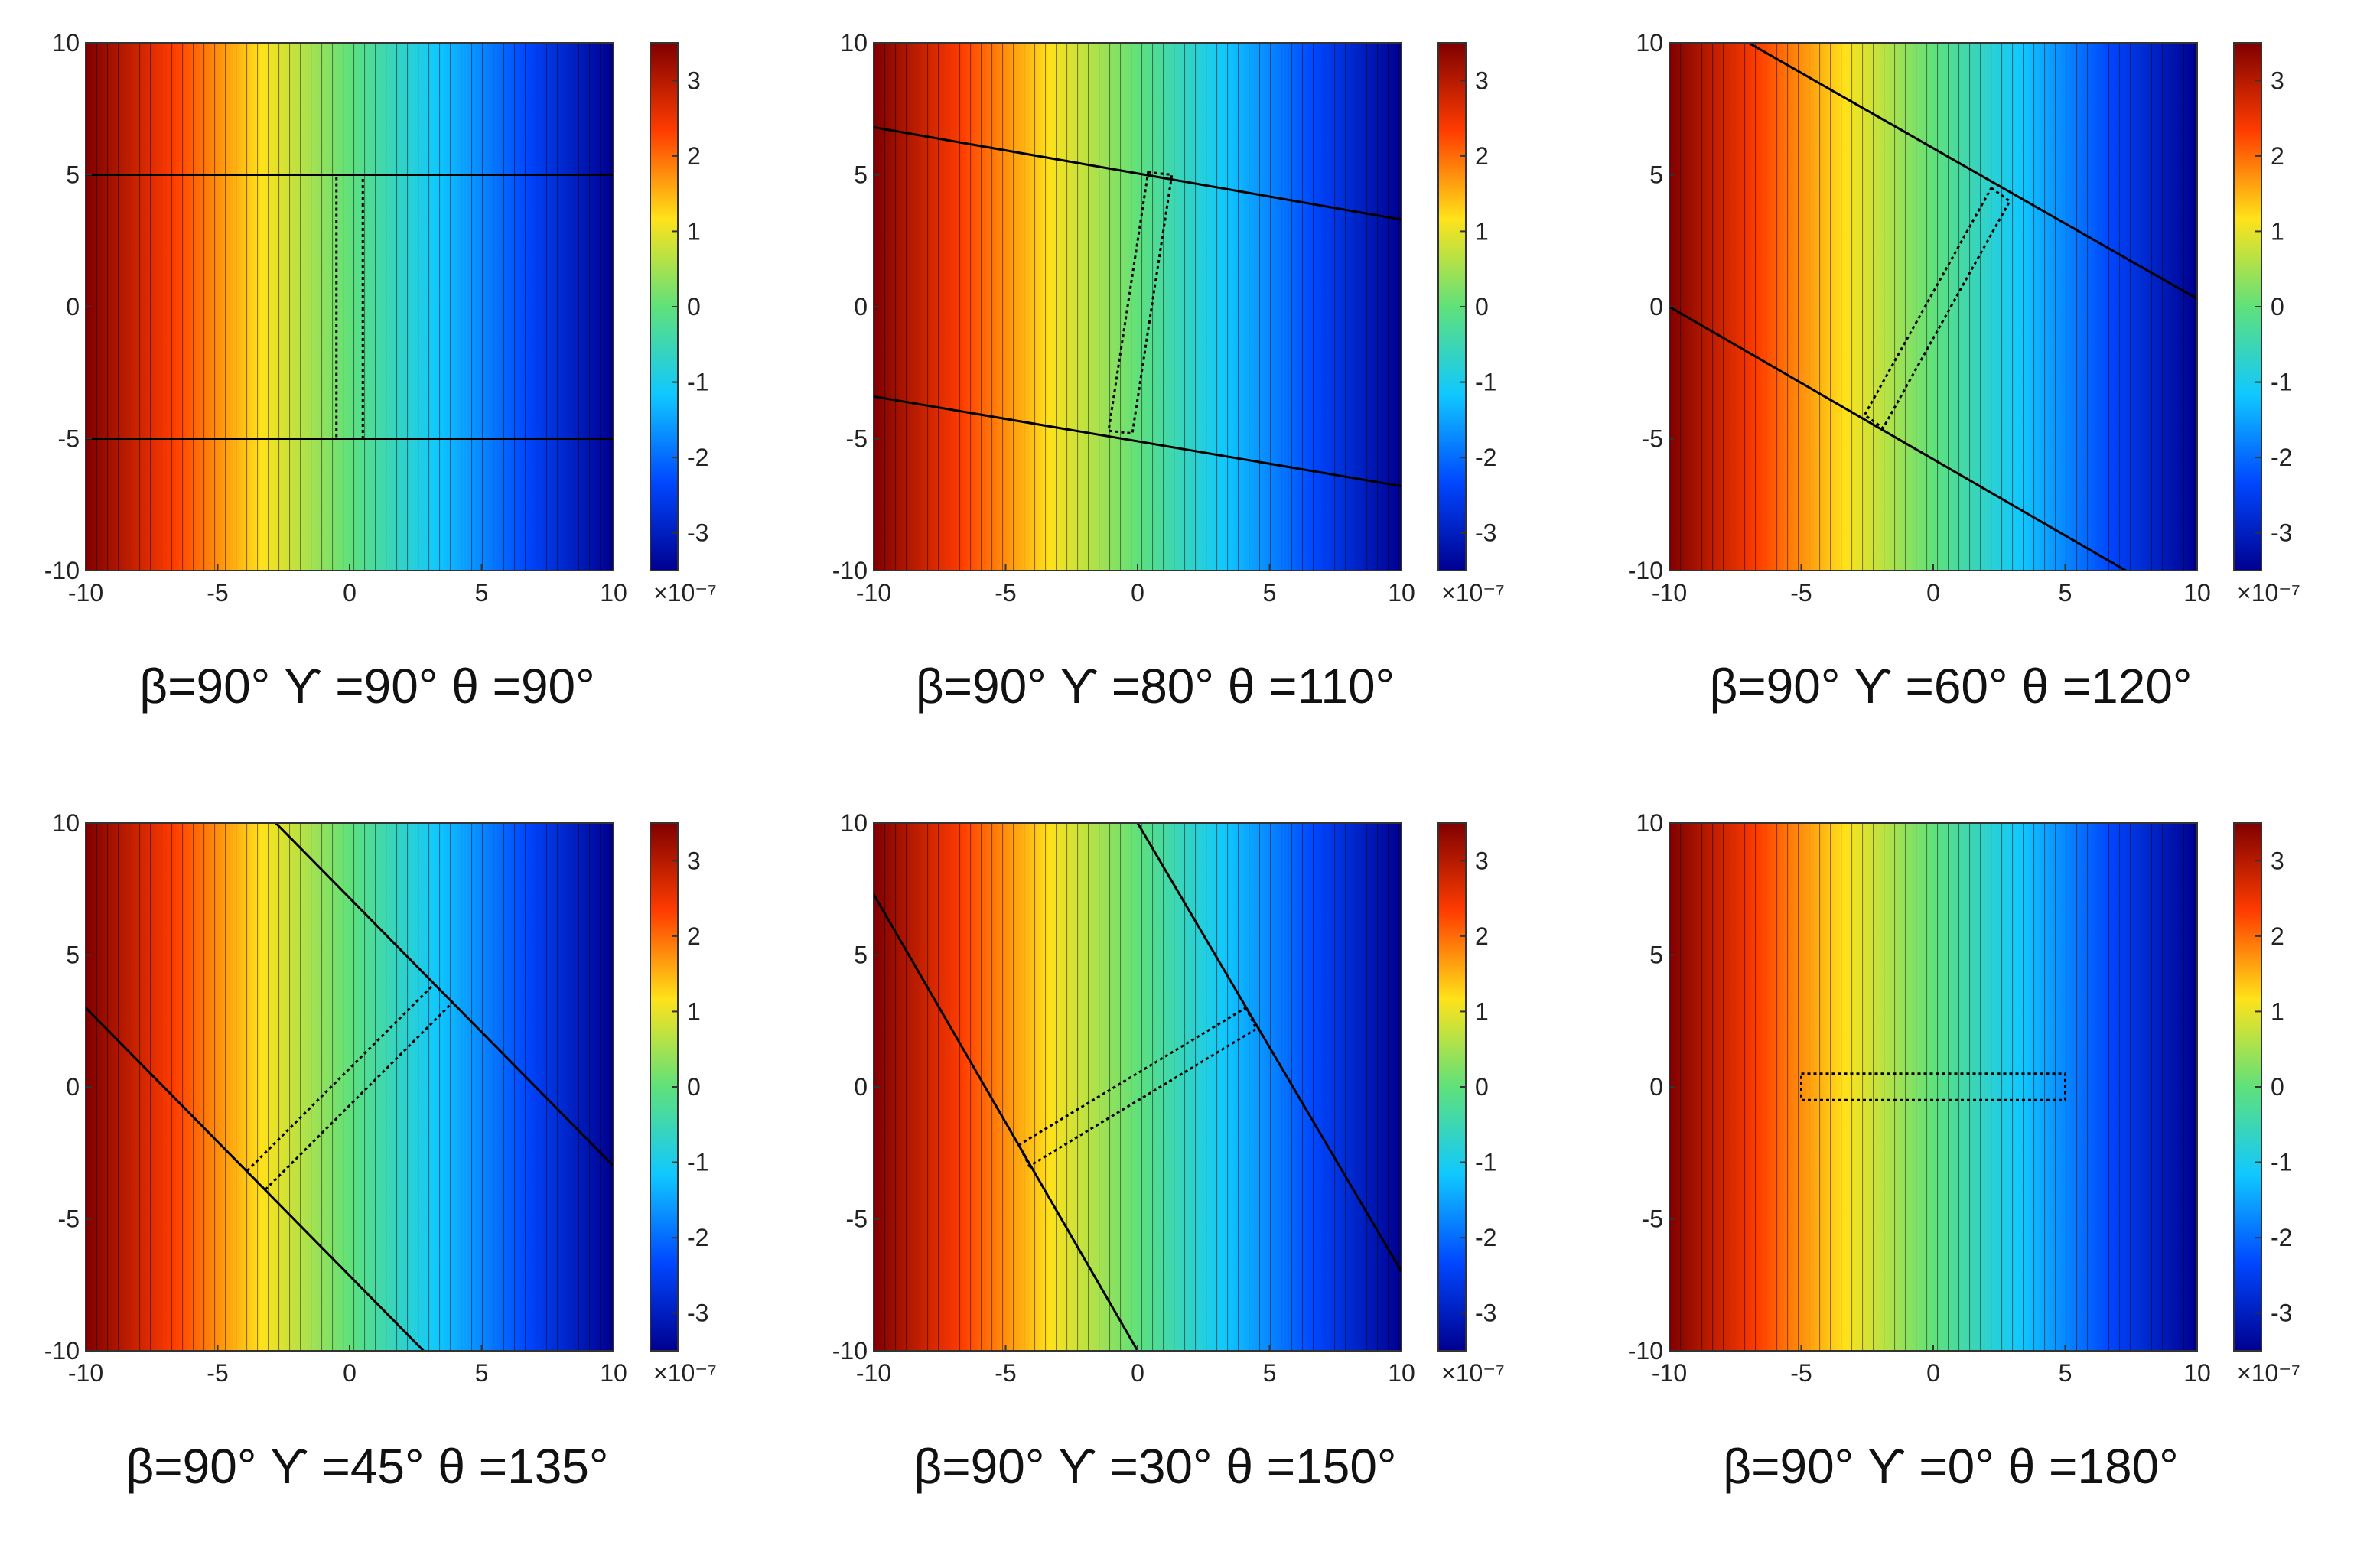 The width and height of the screenshot is (2354, 1568). I want to click on colorbar, so click(664, 307).